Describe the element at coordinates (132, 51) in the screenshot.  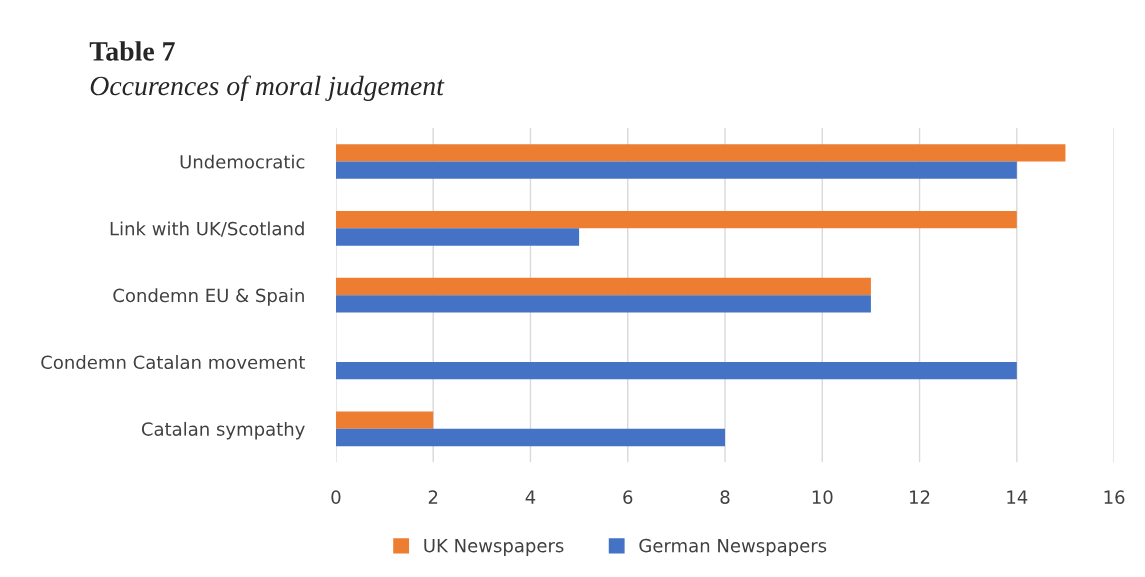
I see `chart-title: Table 7` at that location.